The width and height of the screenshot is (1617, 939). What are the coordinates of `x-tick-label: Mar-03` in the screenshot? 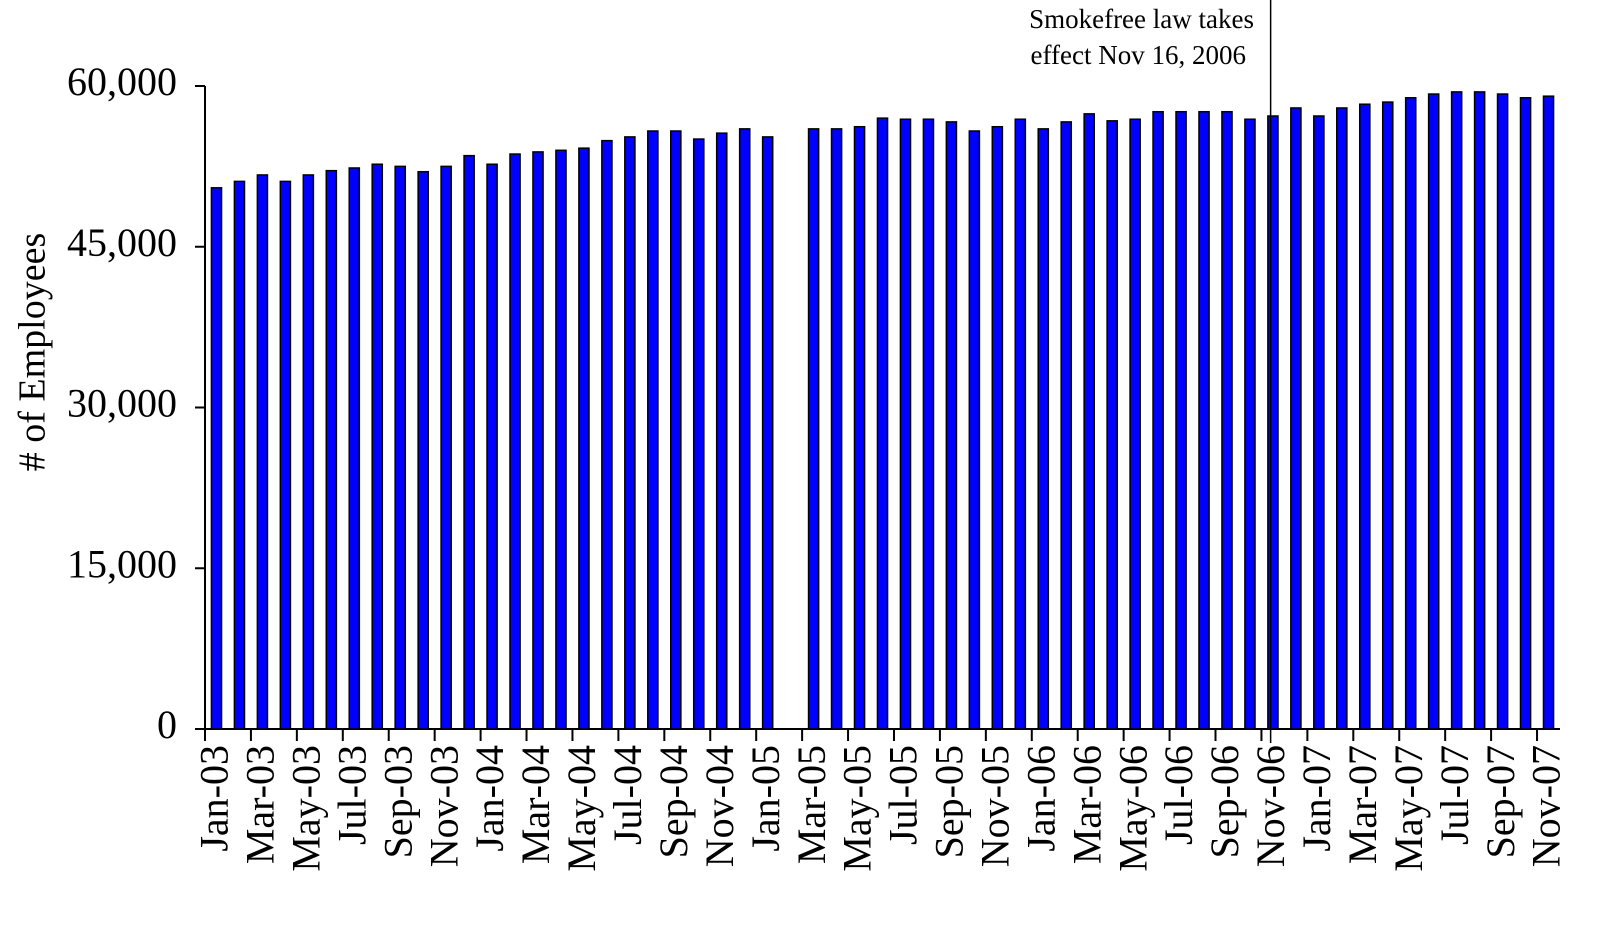 It's located at (260, 804).